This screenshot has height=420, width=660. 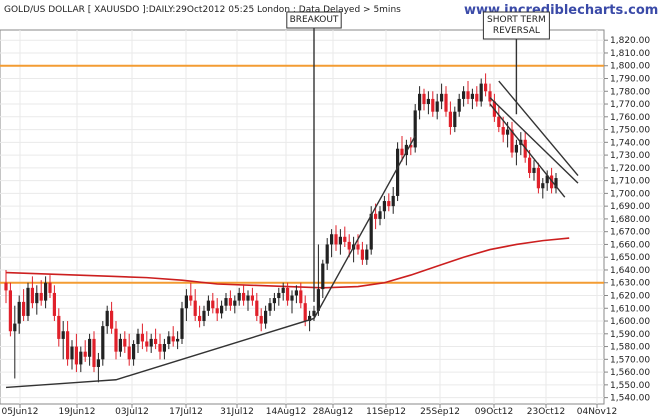 What do you see at coordinates (630, 297) in the screenshot?
I see `y-tick-label: 1,620.00` at bounding box center [630, 297].